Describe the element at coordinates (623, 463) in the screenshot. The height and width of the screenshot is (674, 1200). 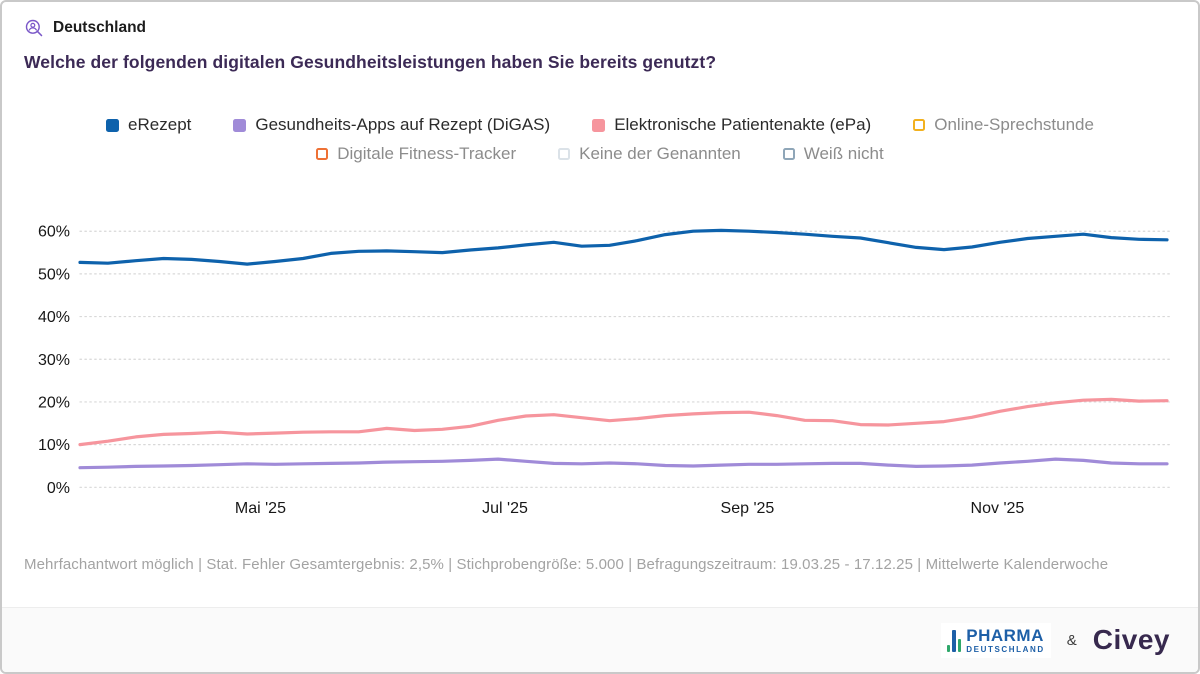
I see `series-line-gesundheits-apps-auf-rezept-digas` at that location.